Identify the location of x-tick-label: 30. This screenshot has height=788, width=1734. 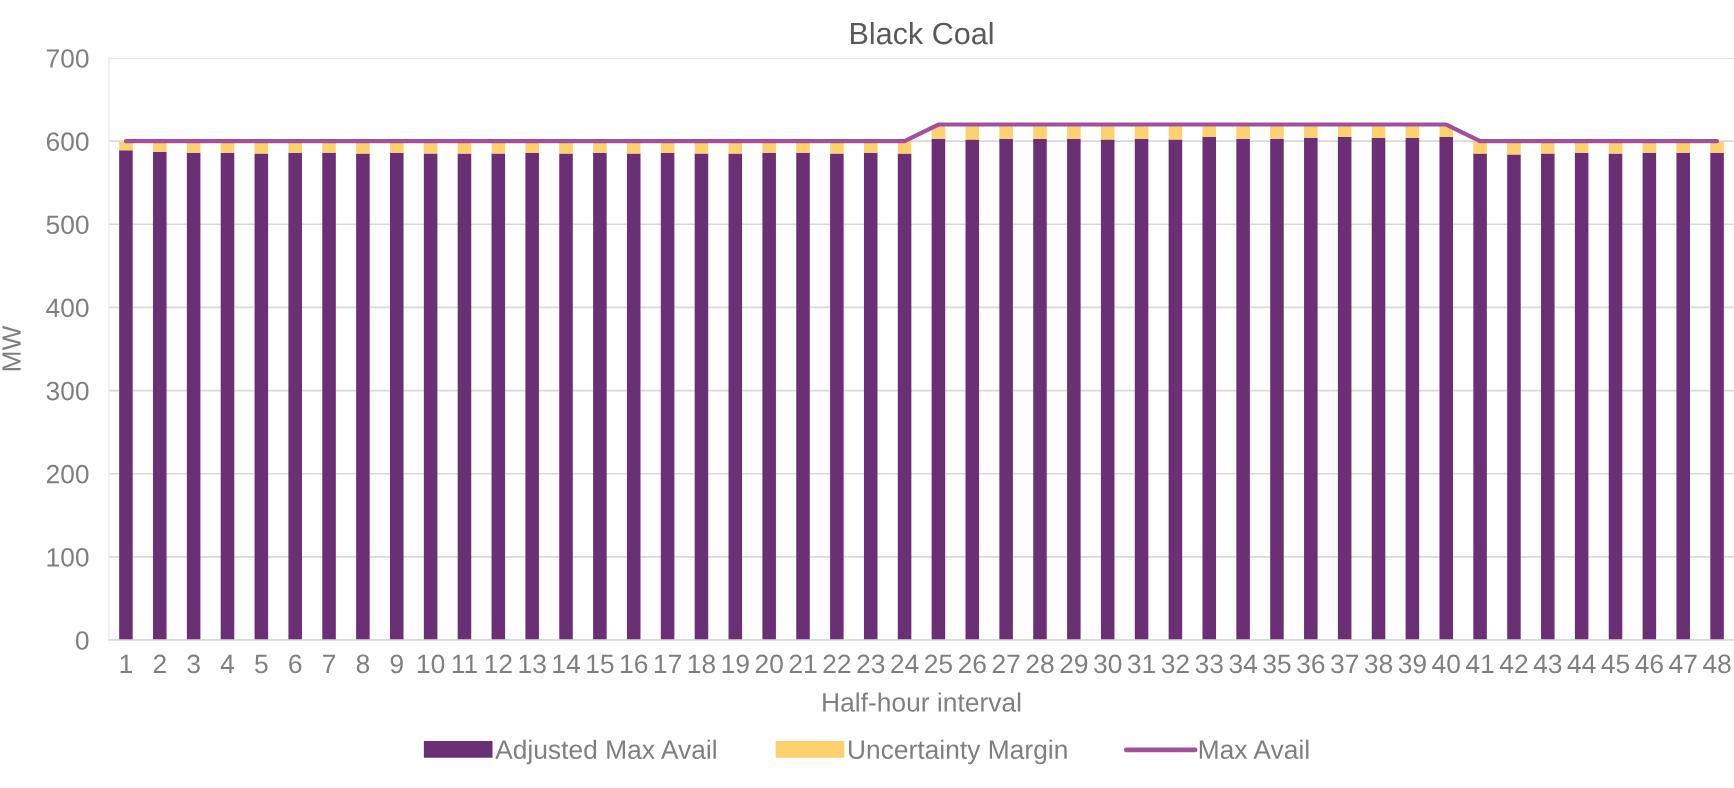
(1108, 664).